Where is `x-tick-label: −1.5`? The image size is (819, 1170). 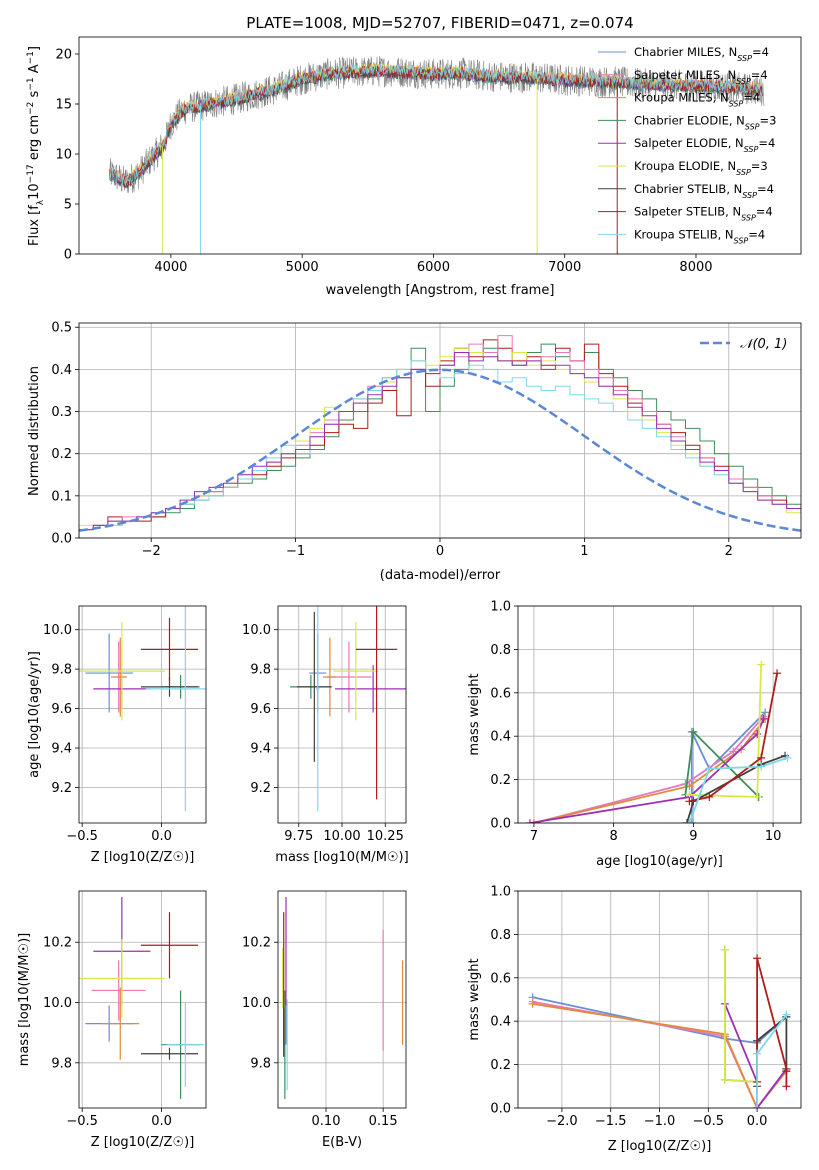 x-tick-label: −1.5 is located at coordinates (611, 1121).